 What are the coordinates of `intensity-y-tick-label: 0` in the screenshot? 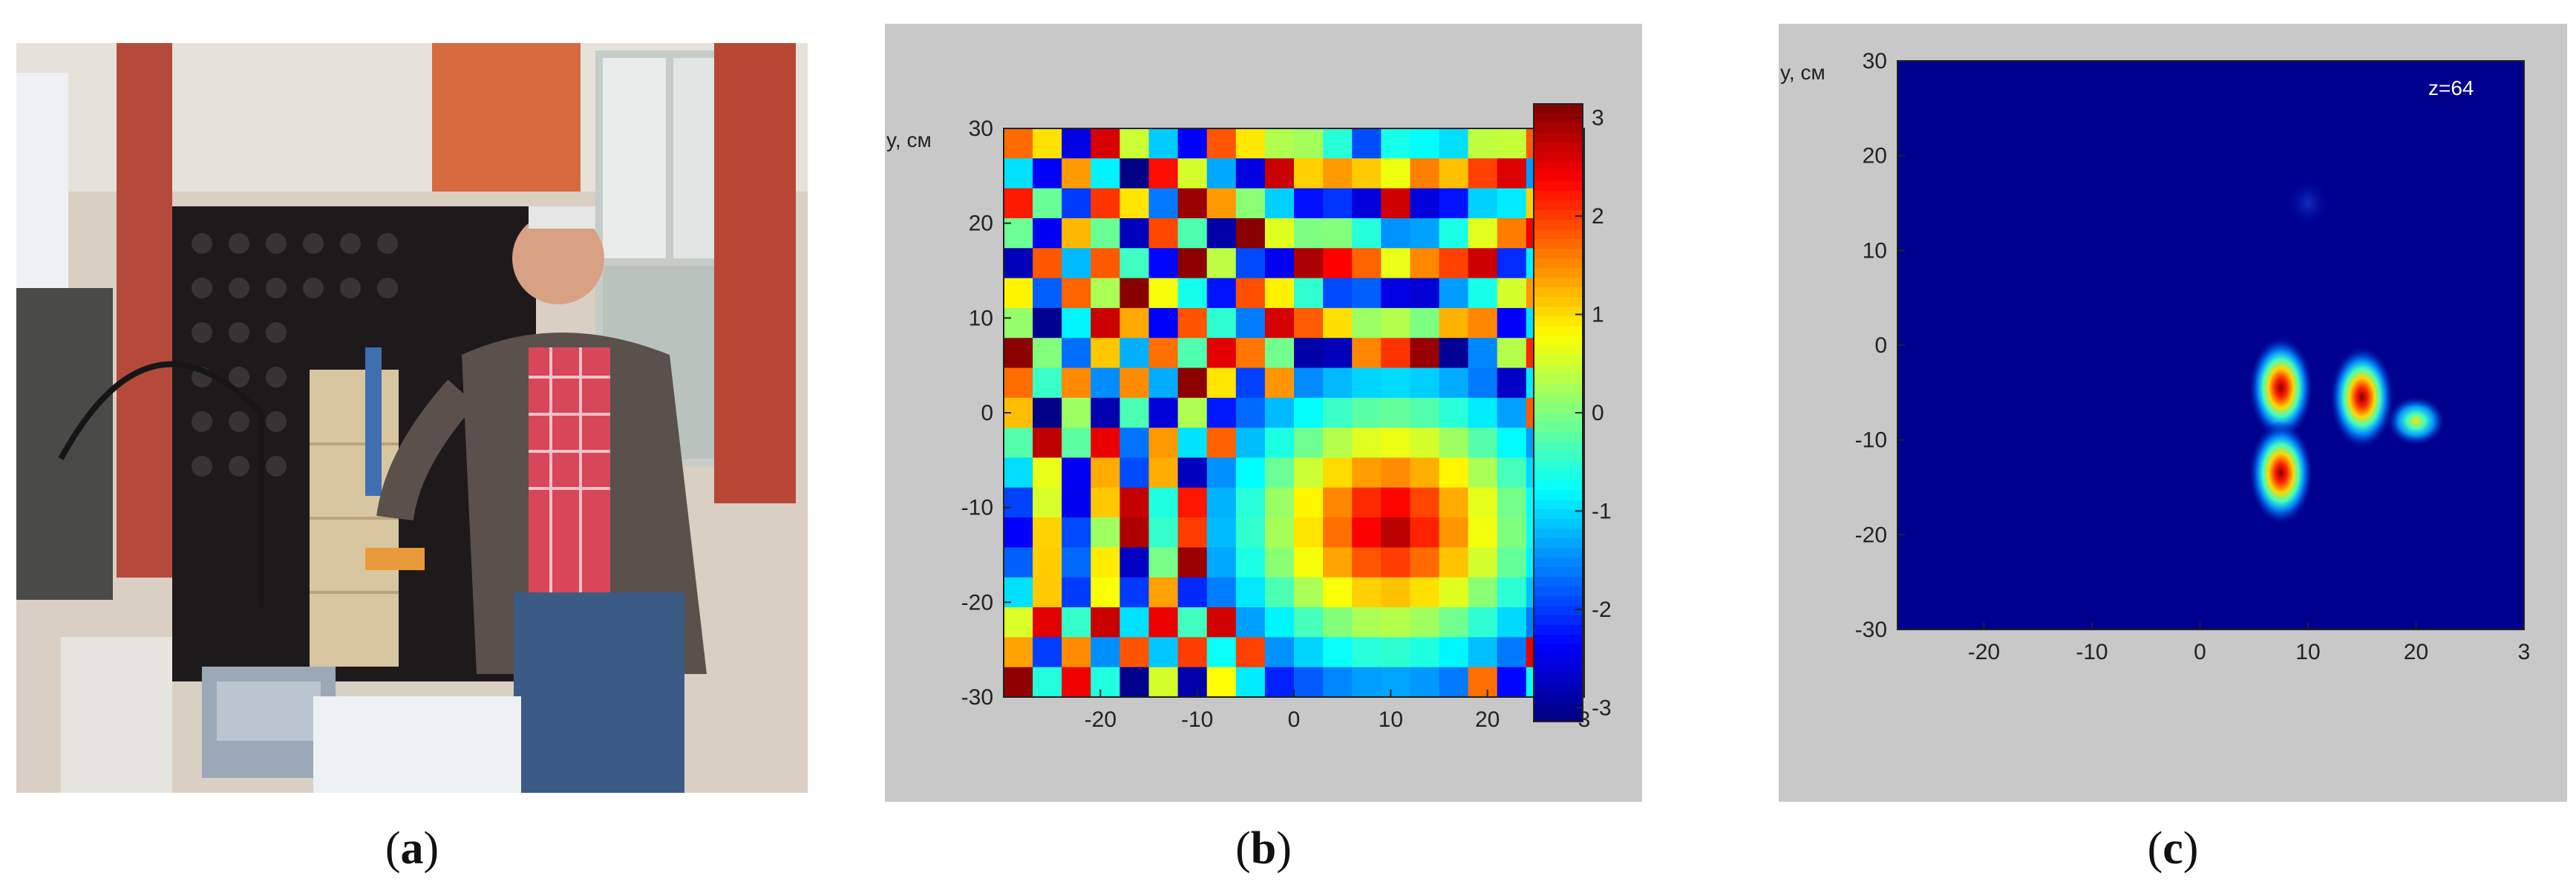 It's located at (1881, 345).